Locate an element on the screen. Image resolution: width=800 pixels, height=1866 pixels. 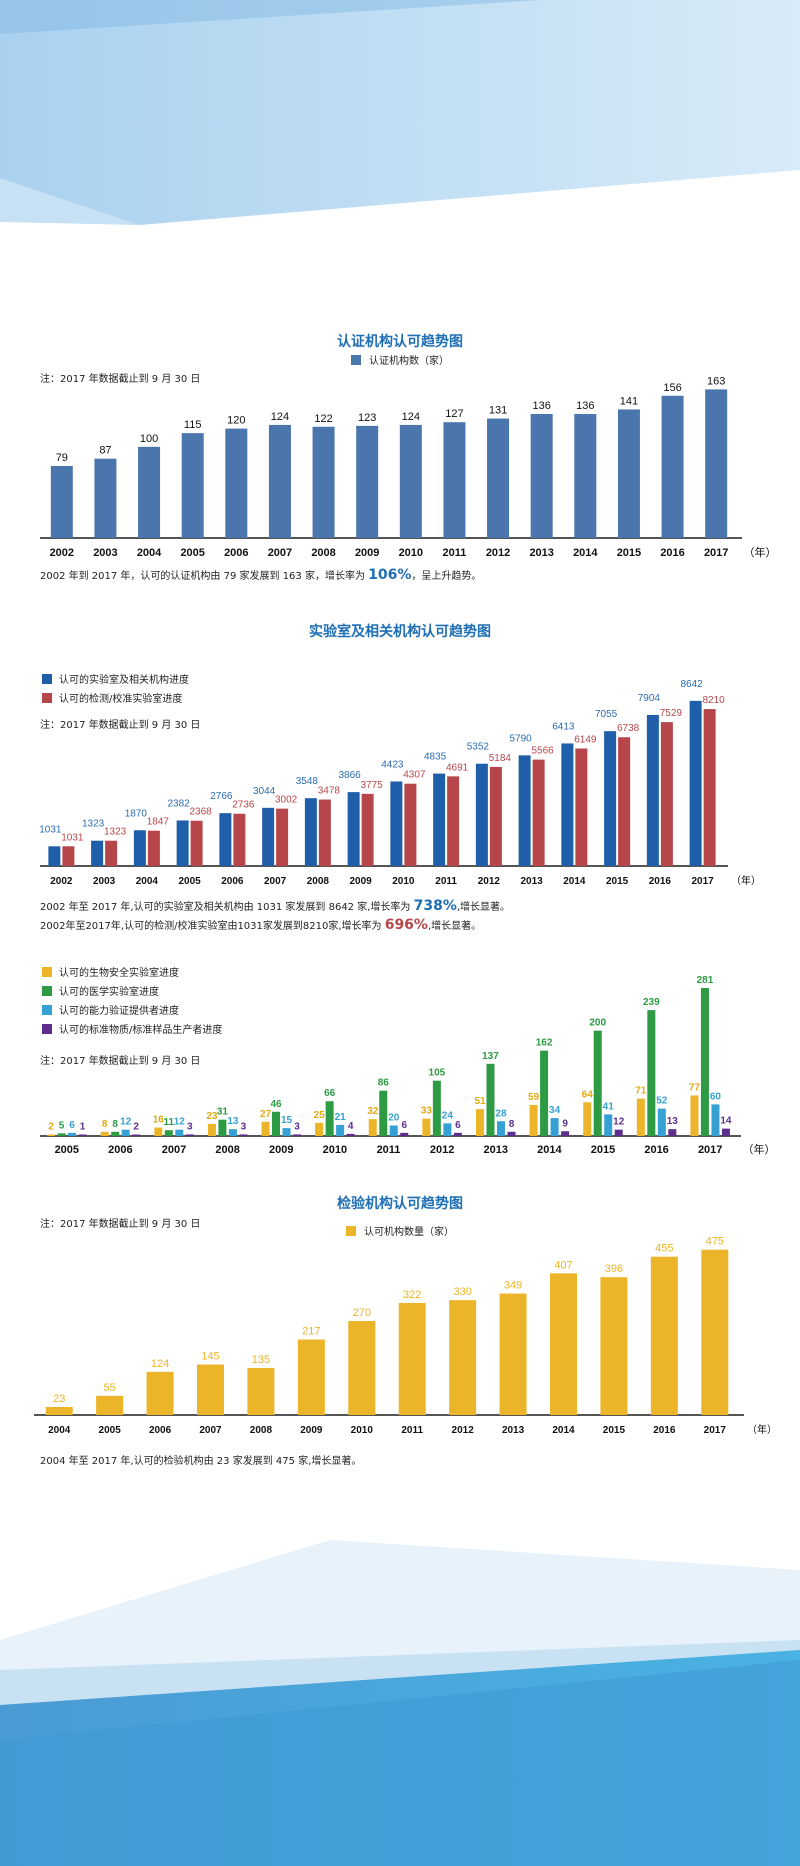
data-label: 77 is located at coordinates (695, 1087).